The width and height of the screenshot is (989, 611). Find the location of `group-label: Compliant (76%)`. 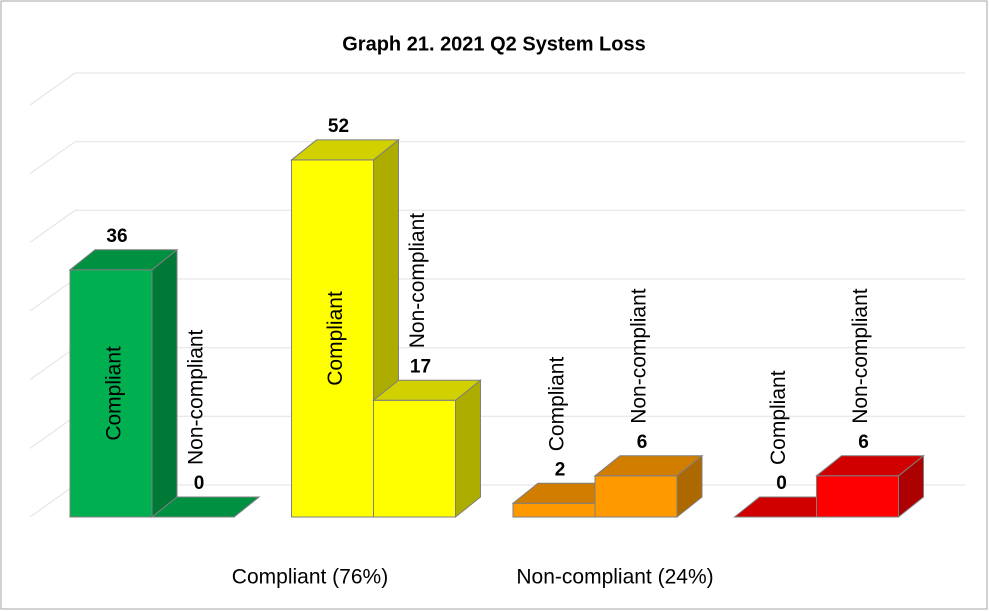

group-label: Compliant (76%) is located at coordinates (310, 577).